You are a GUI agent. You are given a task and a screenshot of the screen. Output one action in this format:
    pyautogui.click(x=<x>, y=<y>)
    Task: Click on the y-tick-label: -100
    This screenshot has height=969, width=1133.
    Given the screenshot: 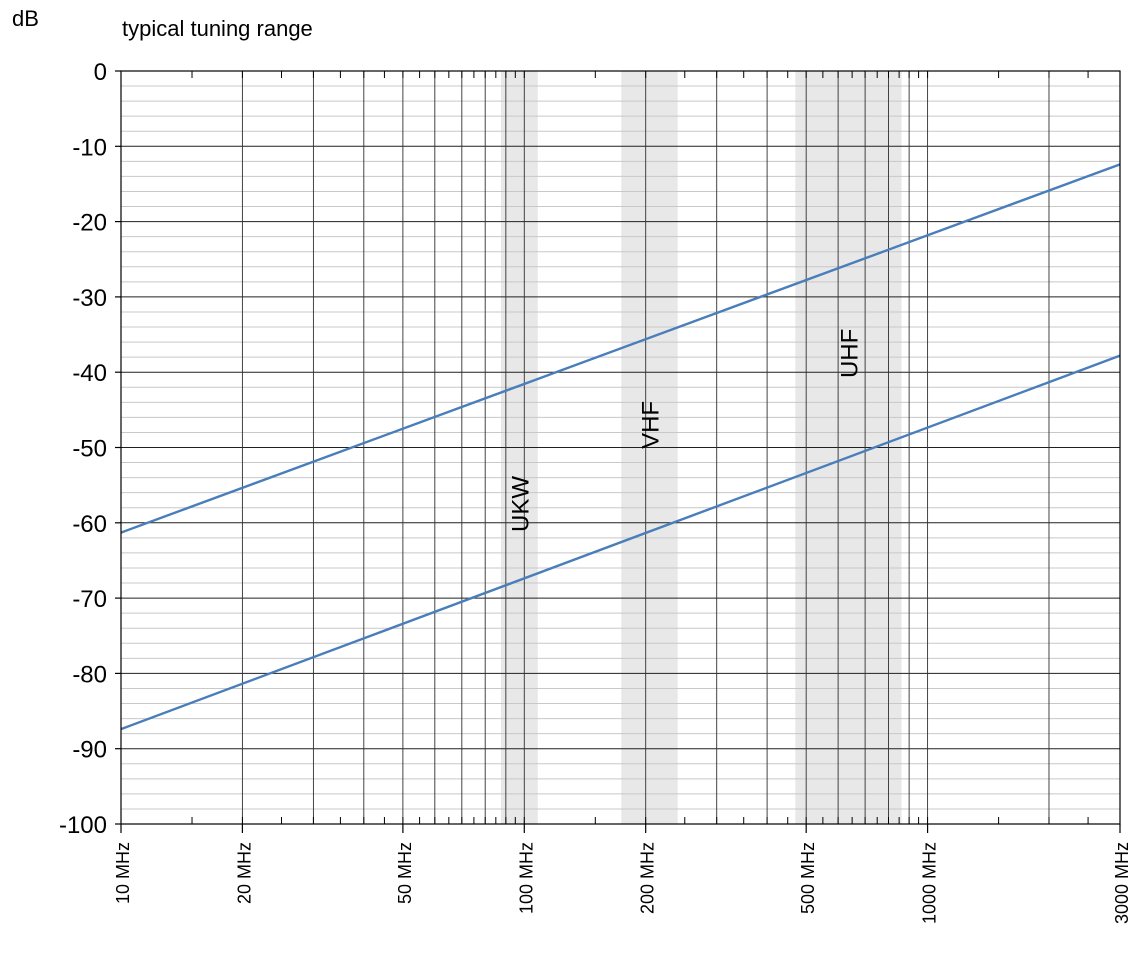 What is the action you would take?
    pyautogui.click(x=83, y=825)
    